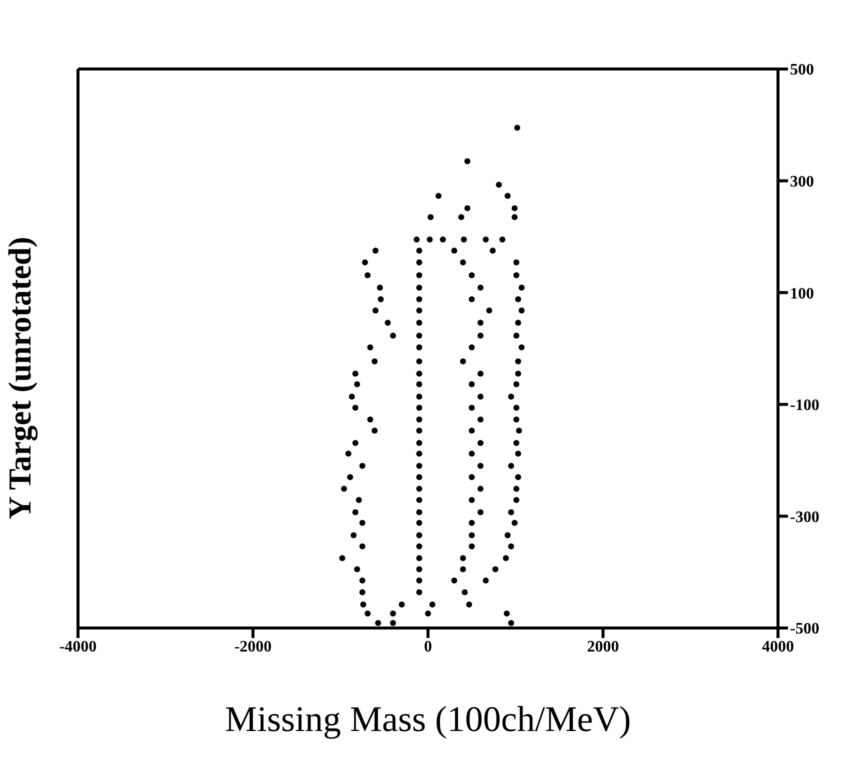 The height and width of the screenshot is (759, 849). What do you see at coordinates (805, 405) in the screenshot?
I see `y-tick-label: -100` at bounding box center [805, 405].